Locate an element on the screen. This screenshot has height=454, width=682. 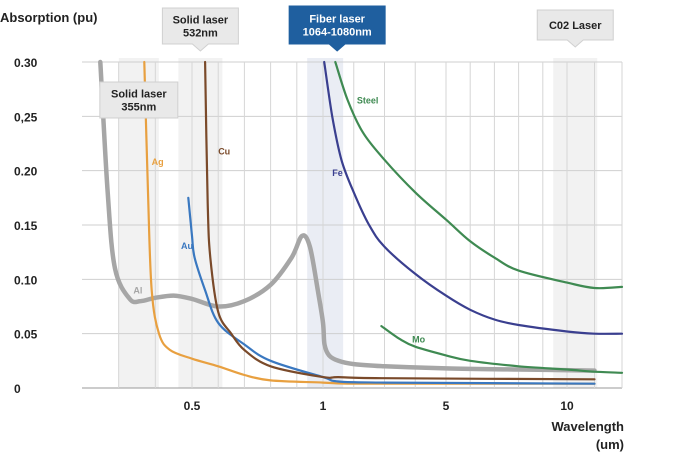
series-line-mo is located at coordinates (502, 349).